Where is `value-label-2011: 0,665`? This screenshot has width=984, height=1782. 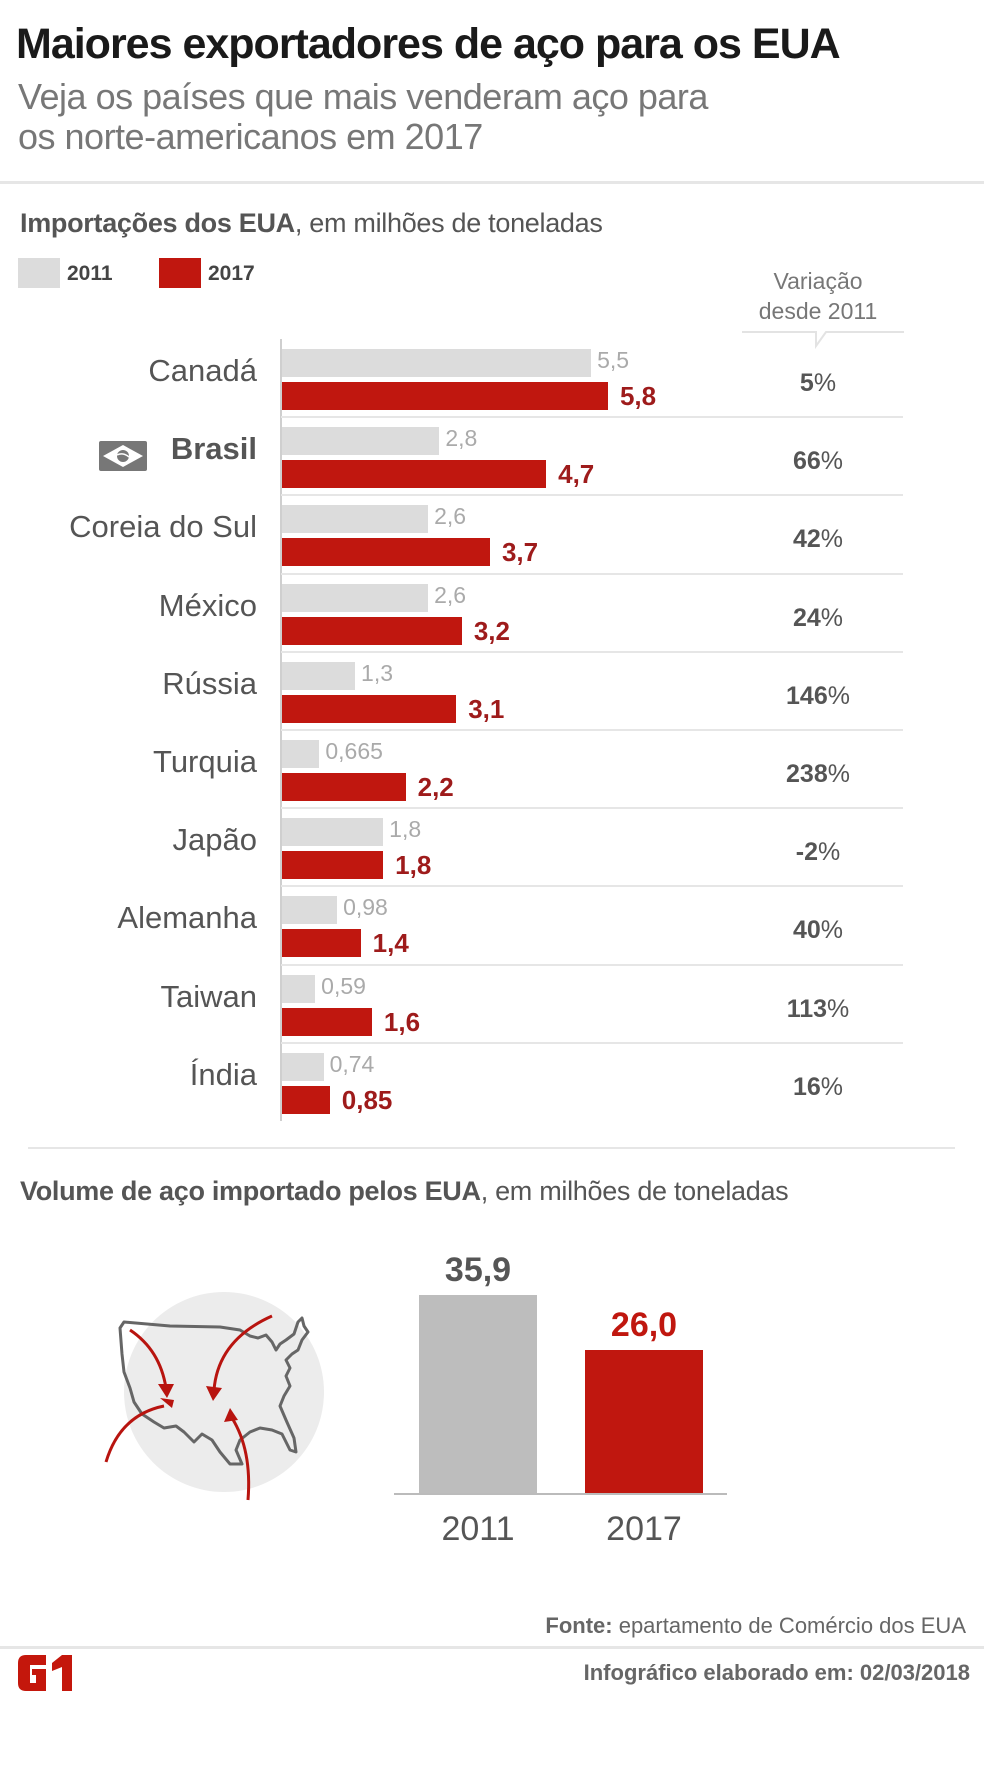
value-label-2011: 0,665 is located at coordinates (354, 751).